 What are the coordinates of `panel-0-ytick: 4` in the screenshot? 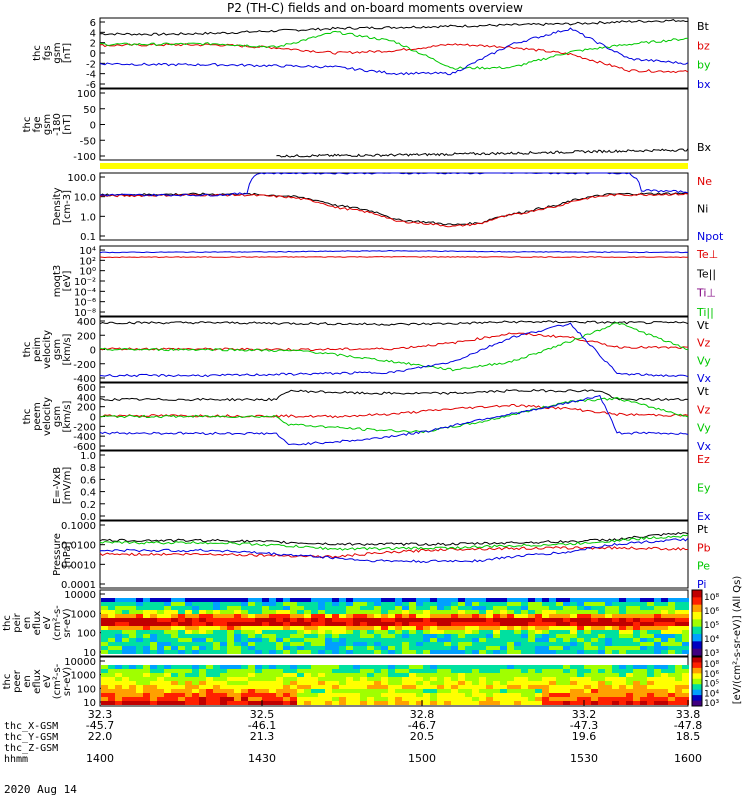 It's located at (93, 33).